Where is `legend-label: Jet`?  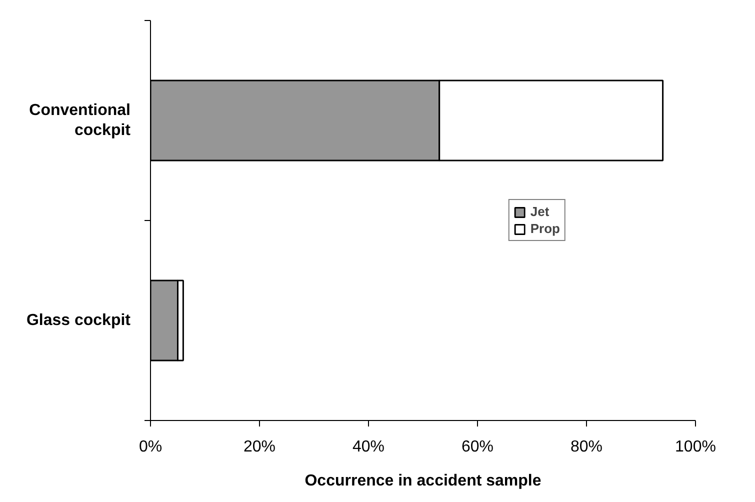
legend-label: Jet is located at coordinates (540, 211).